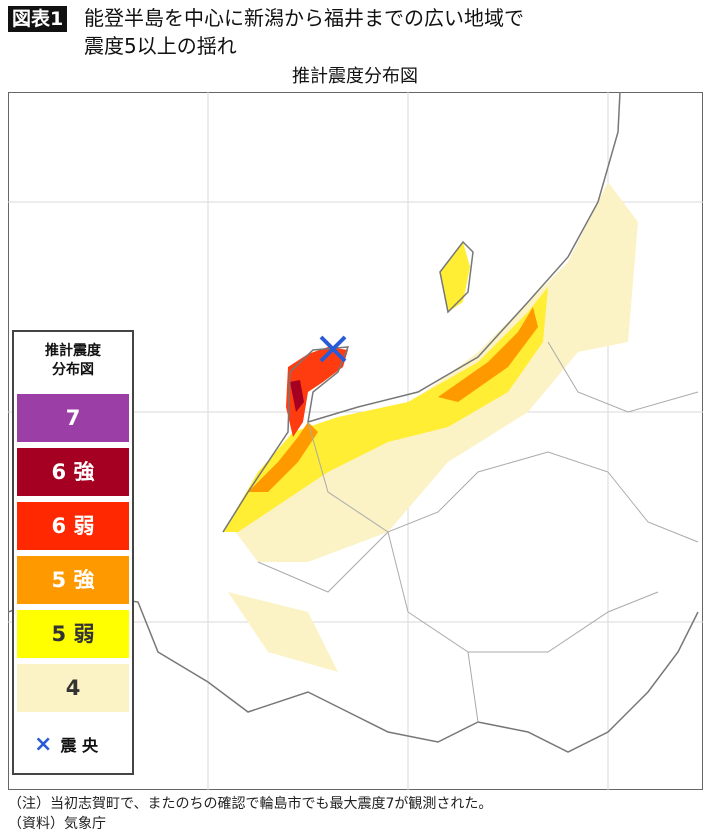 Image resolution: width=710 pixels, height=838 pixels. I want to click on legend-item-6-weak: 6 弱, so click(73, 526).